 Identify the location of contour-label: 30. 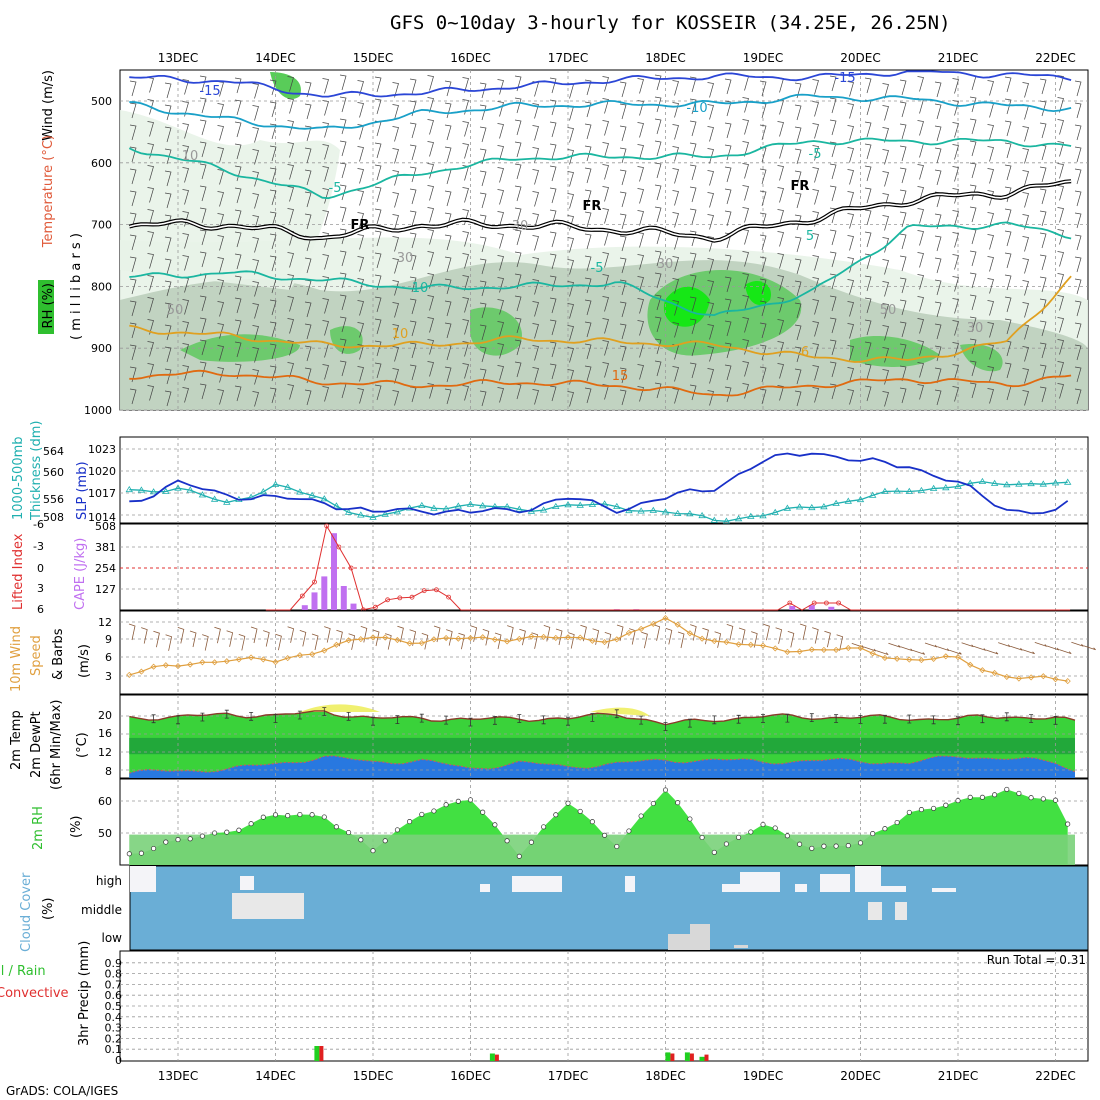
(520, 226).